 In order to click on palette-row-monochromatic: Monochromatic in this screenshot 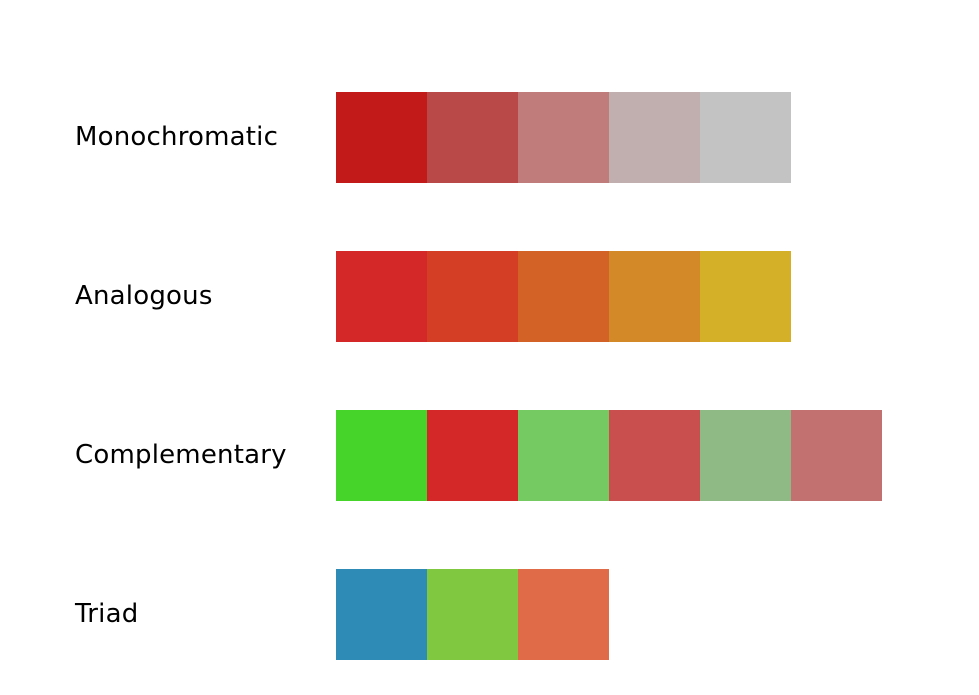, I will do `click(489, 137)`.